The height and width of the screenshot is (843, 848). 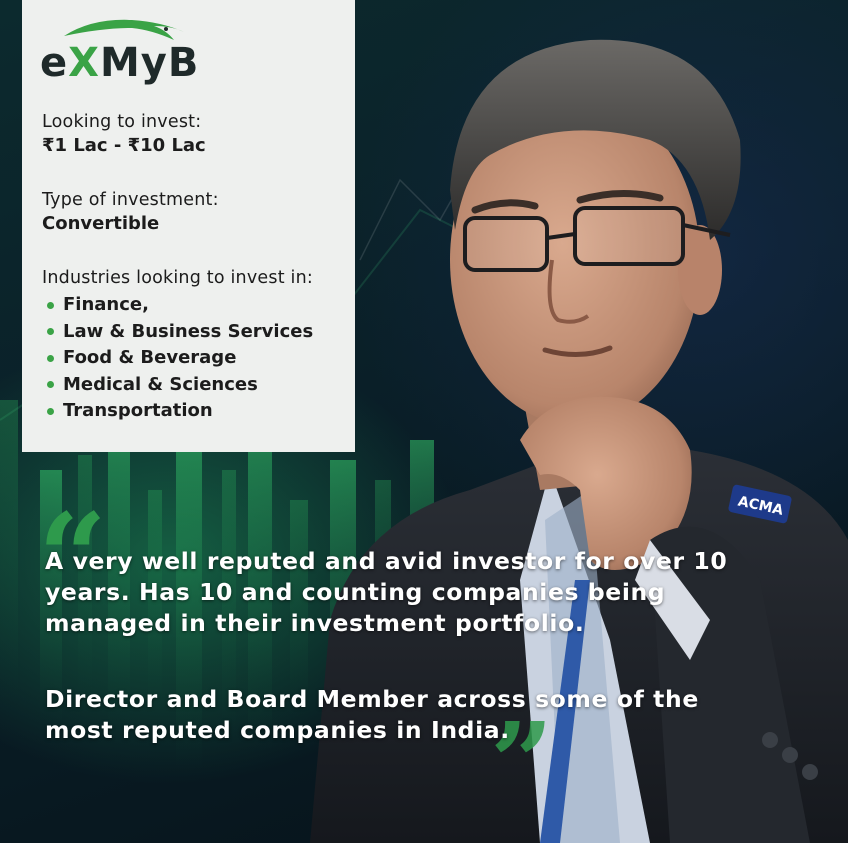 What do you see at coordinates (84, 63) in the screenshot?
I see `logo-part-x: X` at bounding box center [84, 63].